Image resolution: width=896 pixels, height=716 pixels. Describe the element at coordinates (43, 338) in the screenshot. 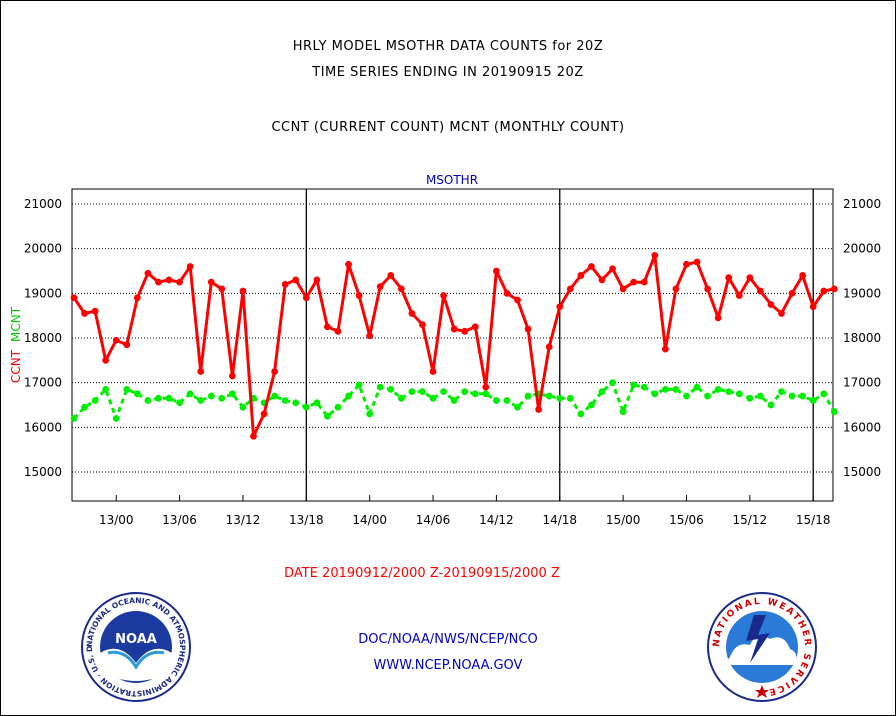

I see `y-tick-label-left: 18000` at that location.